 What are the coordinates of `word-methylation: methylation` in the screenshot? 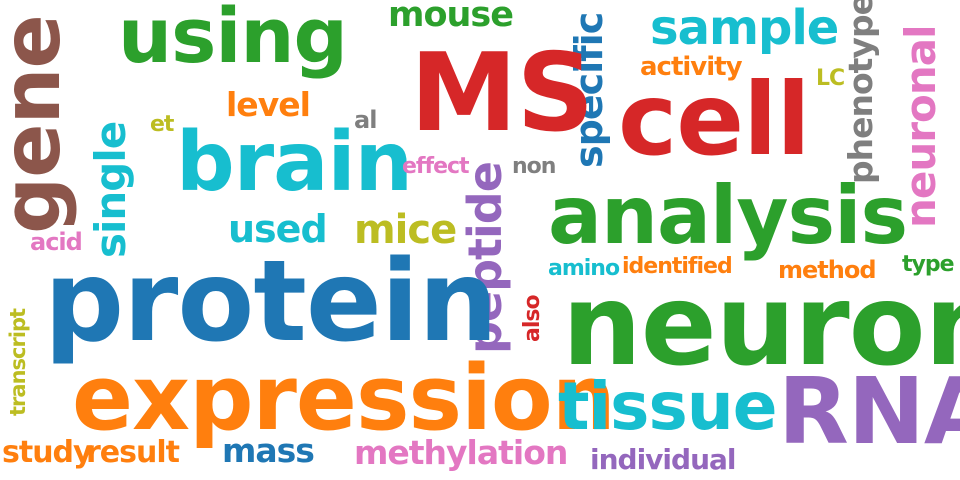 It's located at (461, 452).